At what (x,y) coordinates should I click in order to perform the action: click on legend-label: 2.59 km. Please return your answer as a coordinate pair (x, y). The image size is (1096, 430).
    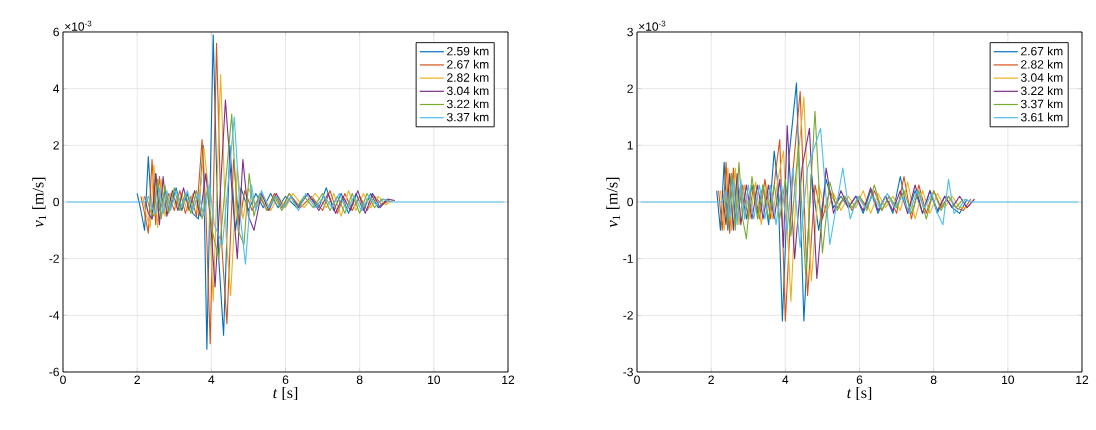
    Looking at the image, I should click on (468, 51).